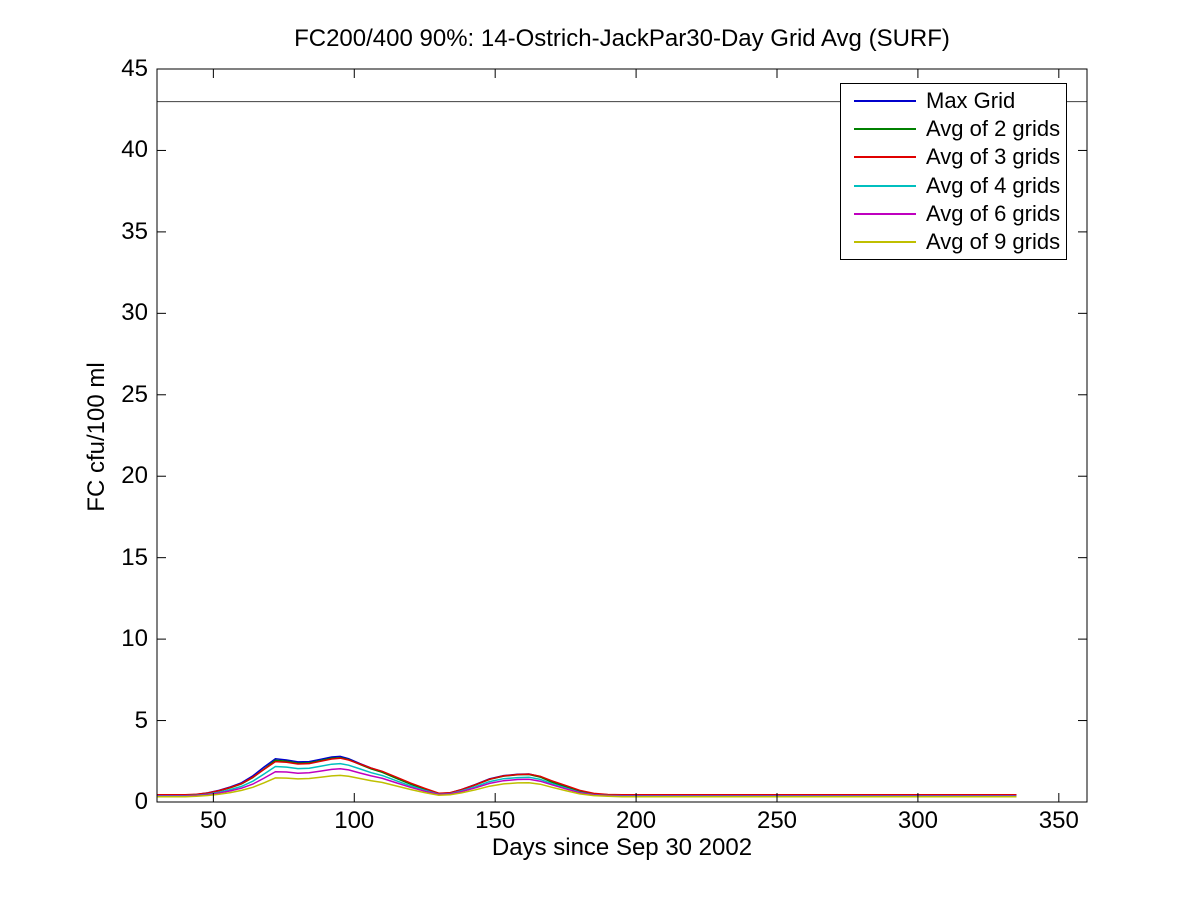 The image size is (1200, 901). I want to click on legend-item: Avg of 2 grids, so click(953, 129).